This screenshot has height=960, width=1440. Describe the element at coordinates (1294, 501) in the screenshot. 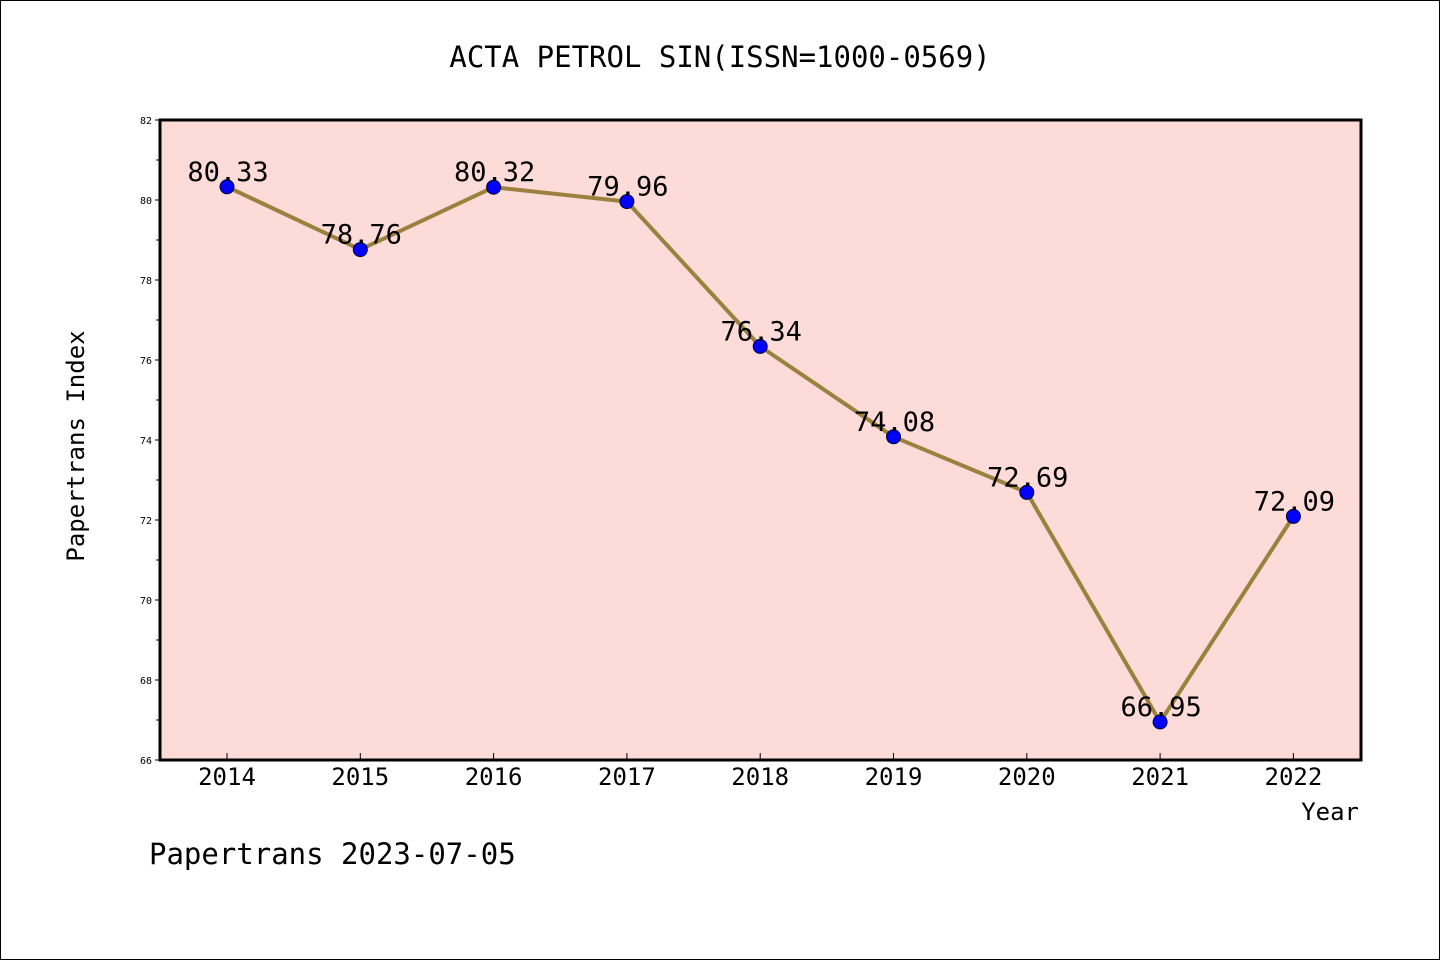

I see `data-label: 72.09` at that location.